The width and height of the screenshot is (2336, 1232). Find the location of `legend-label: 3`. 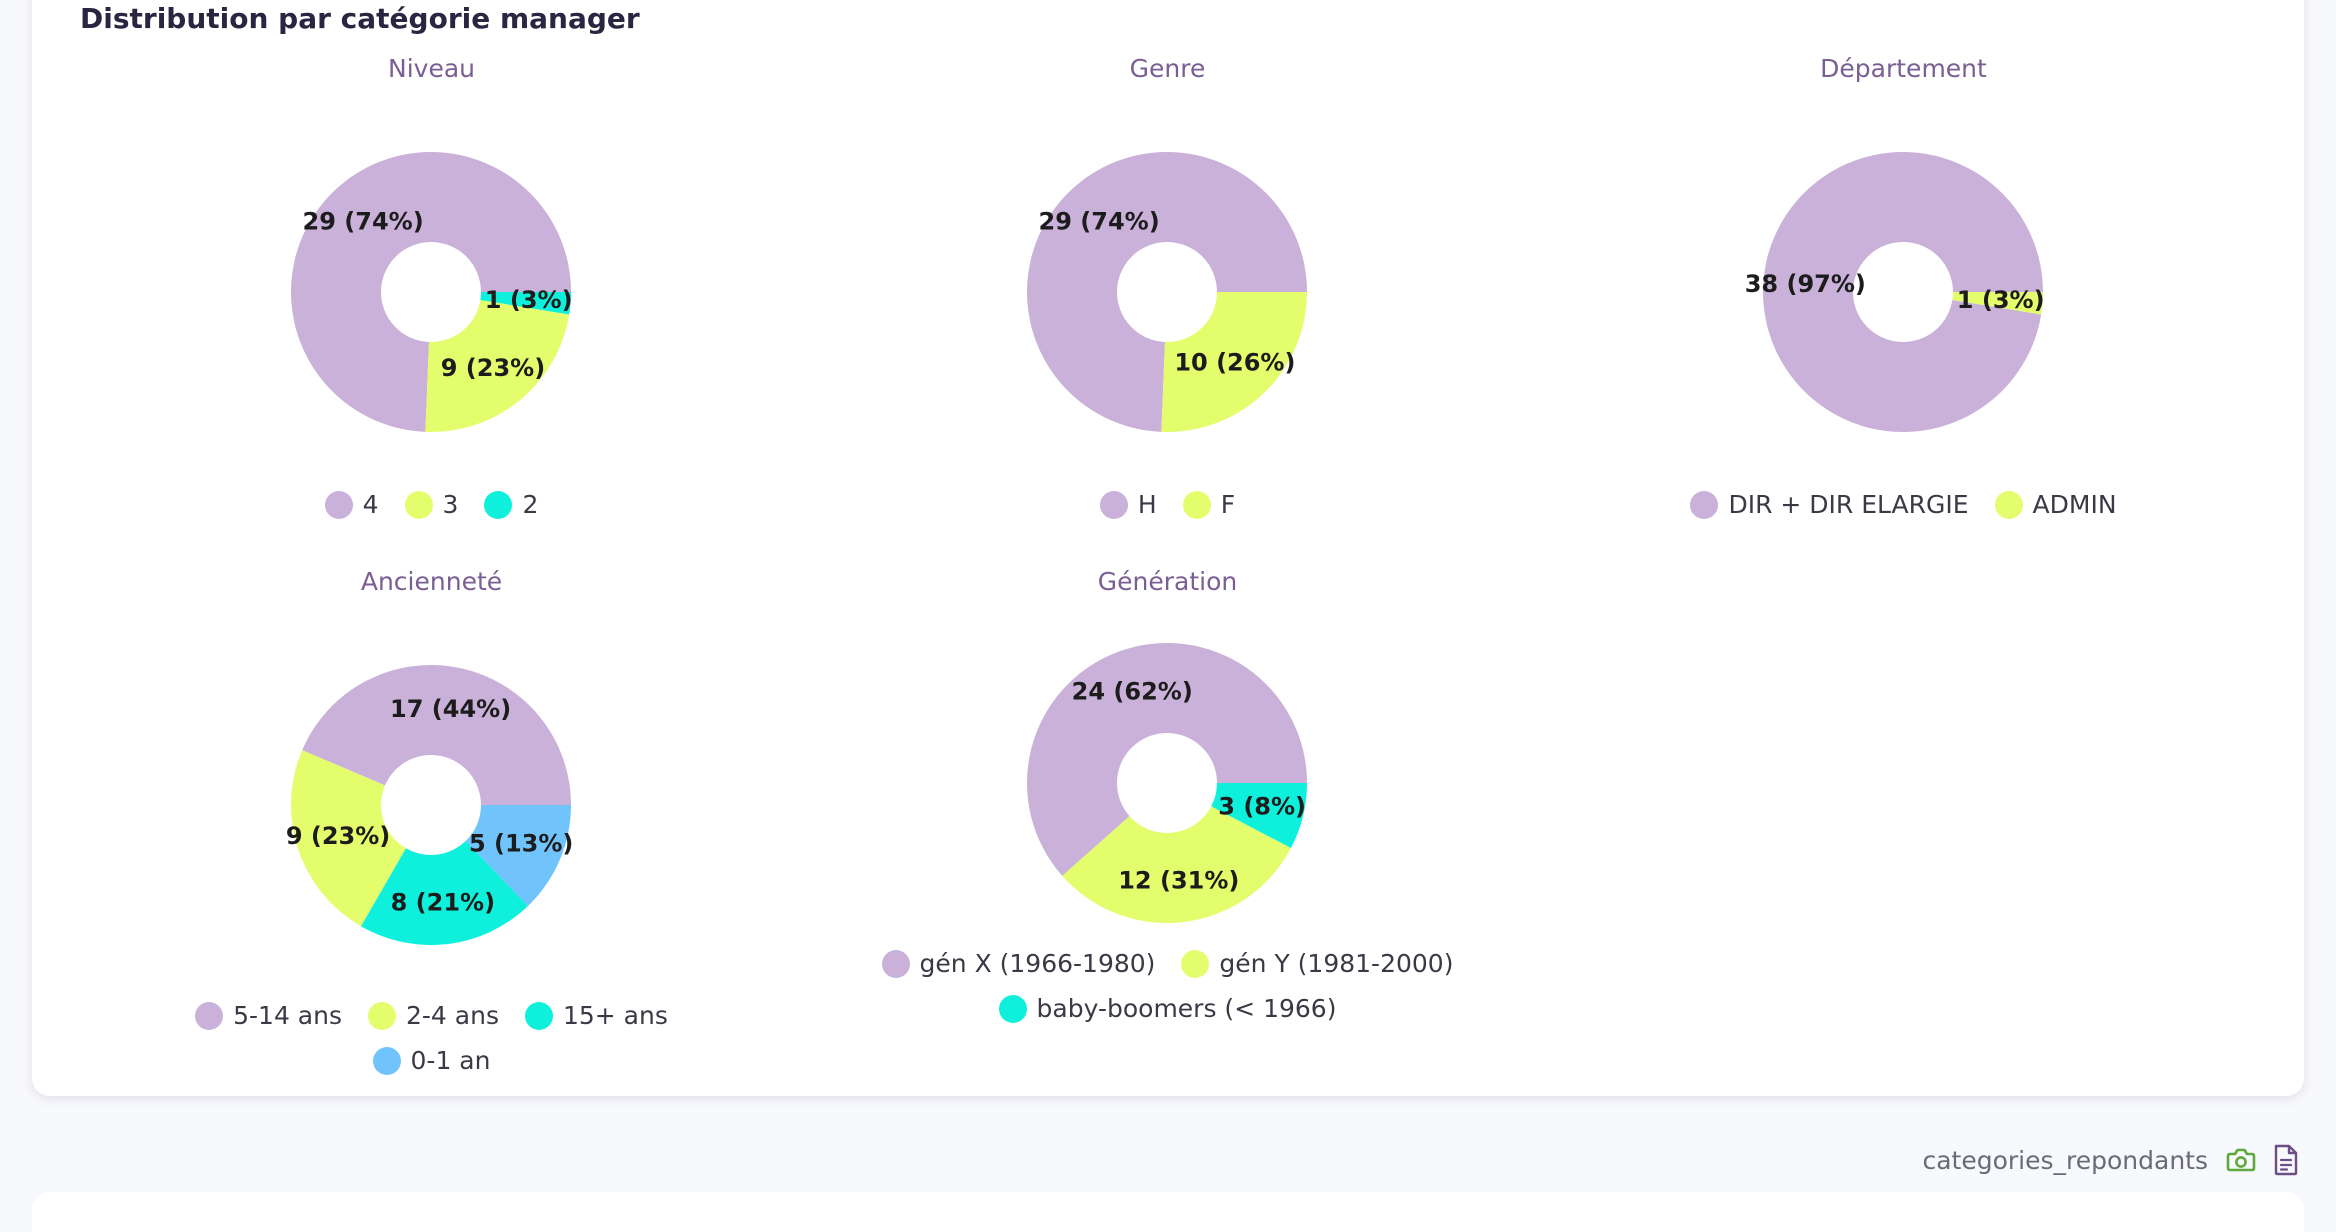

legend-label: 3 is located at coordinates (450, 504).